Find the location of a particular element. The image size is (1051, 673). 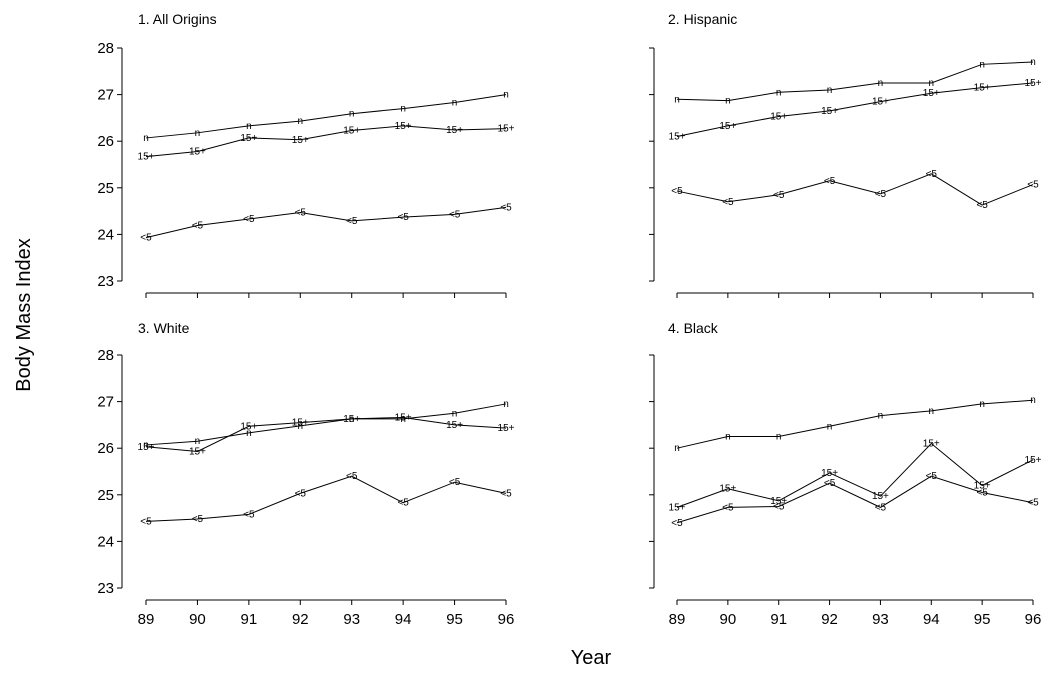

x-tick-label: 92 is located at coordinates (829, 619).